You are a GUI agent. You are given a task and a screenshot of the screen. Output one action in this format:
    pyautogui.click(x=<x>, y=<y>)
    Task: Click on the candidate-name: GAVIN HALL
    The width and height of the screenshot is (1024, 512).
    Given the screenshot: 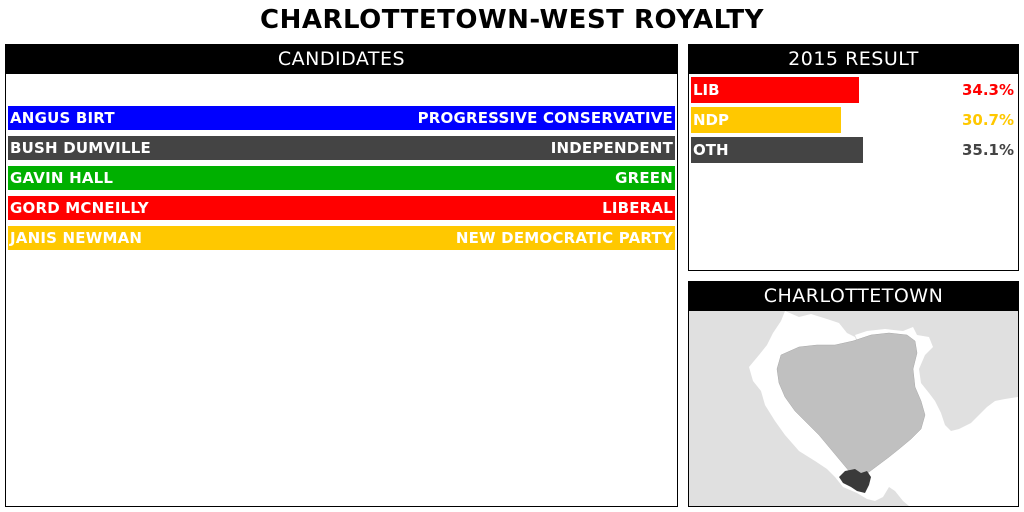 What is the action you would take?
    pyautogui.click(x=62, y=178)
    